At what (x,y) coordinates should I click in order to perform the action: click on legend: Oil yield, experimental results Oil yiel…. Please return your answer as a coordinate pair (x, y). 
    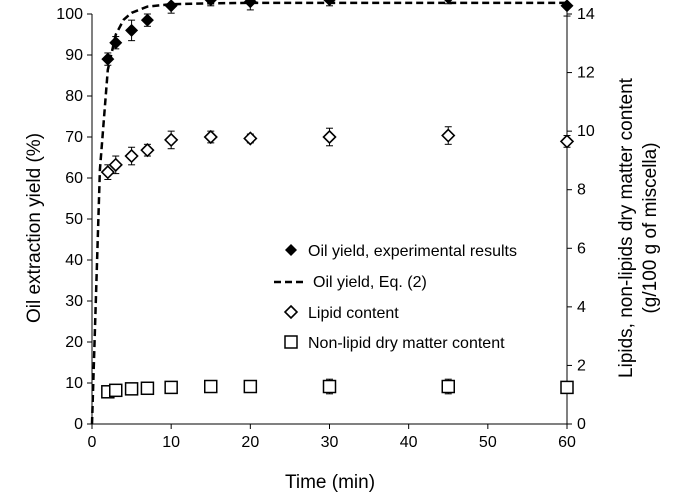
    Looking at the image, I should click on (395, 297).